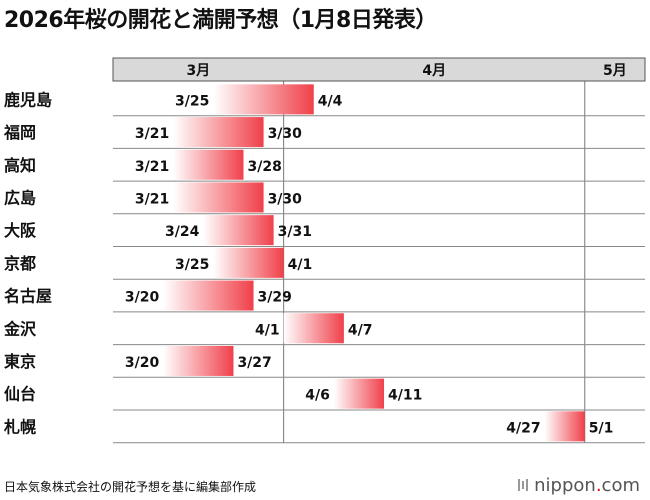 Image resolution: width=650 pixels, height=500 pixels. I want to click on full-bloom-date-label: 4/1, so click(300, 265).